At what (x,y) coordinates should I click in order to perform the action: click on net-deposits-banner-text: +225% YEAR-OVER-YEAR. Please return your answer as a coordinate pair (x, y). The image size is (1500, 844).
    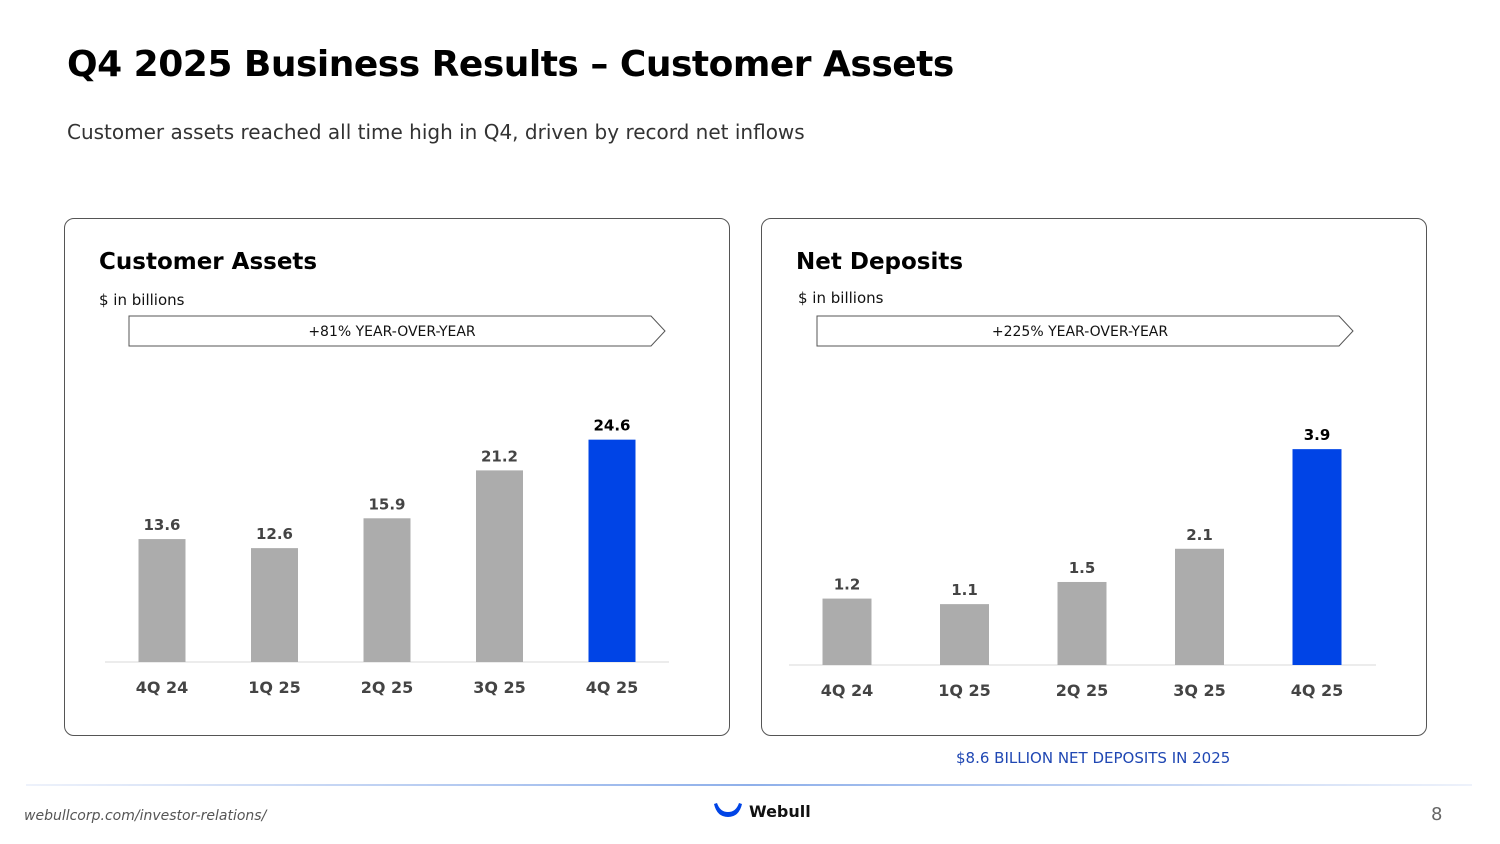
    Looking at the image, I should click on (1080, 332).